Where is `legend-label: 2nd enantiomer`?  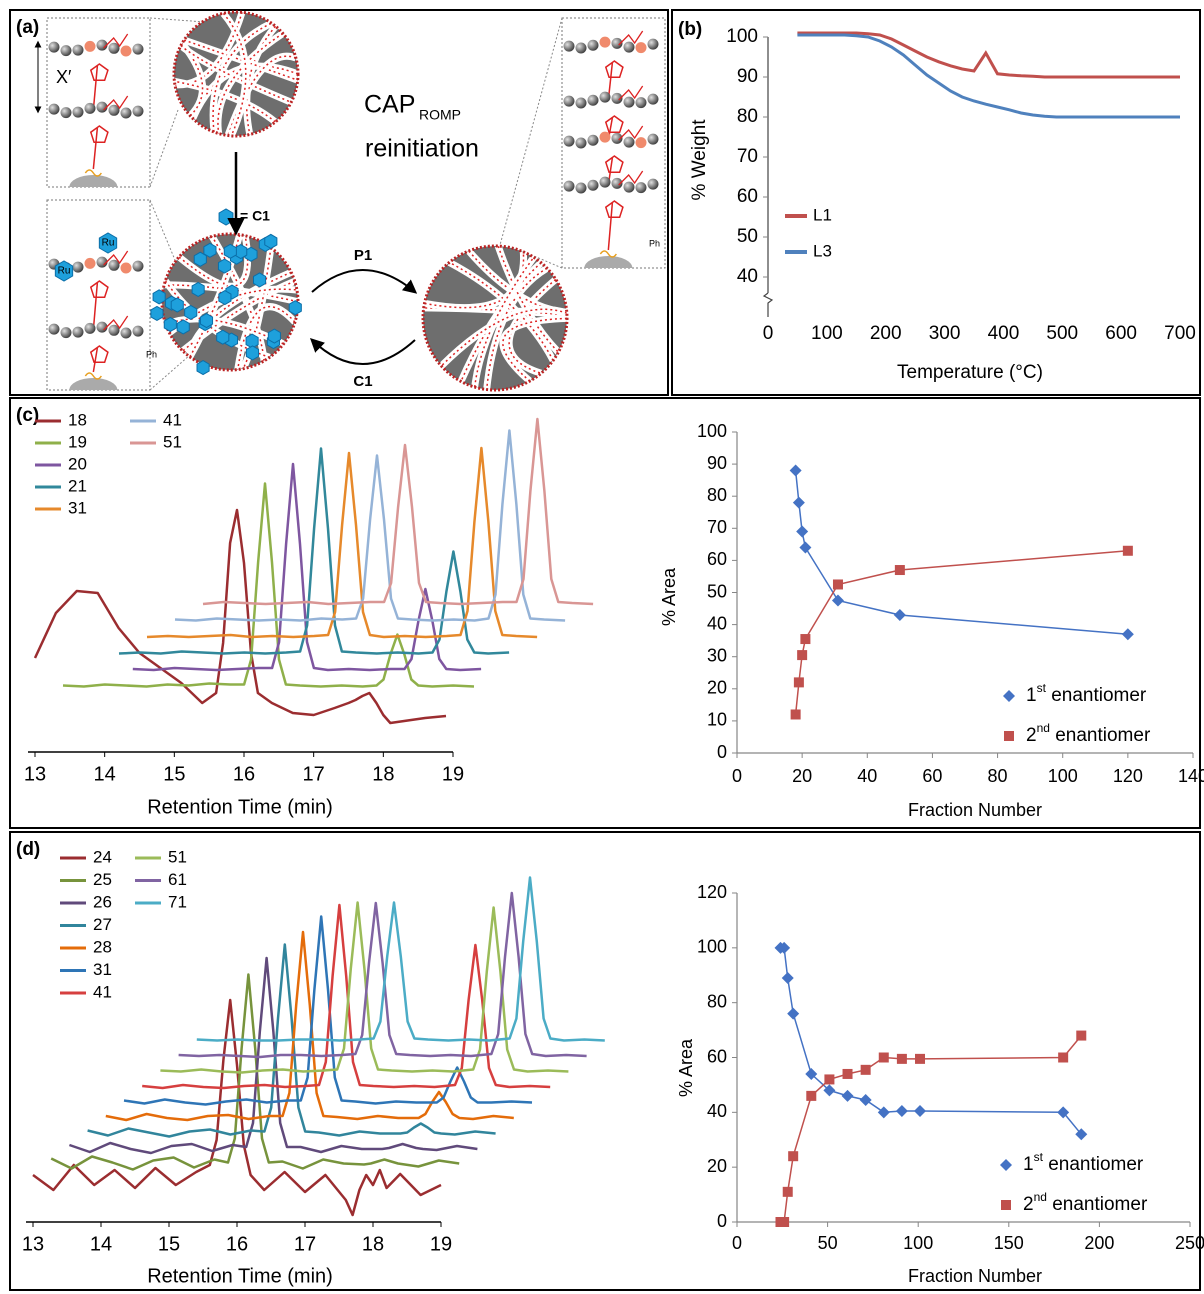
legend-label: 2nd enantiomer is located at coordinates (1088, 733).